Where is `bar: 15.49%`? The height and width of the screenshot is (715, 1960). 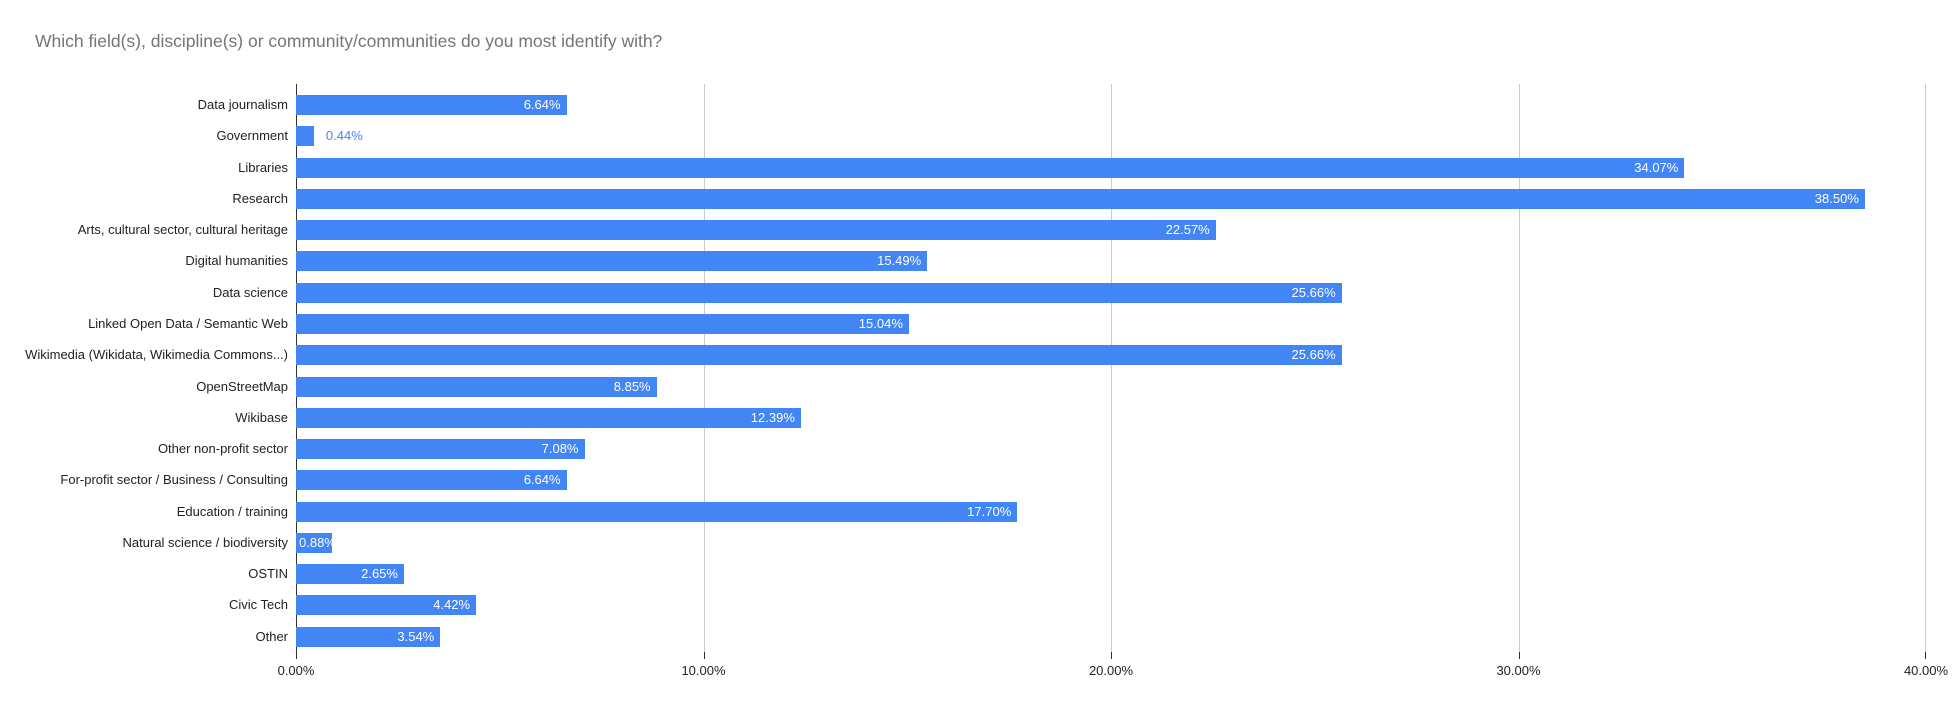 bar: 15.49% is located at coordinates (612, 261).